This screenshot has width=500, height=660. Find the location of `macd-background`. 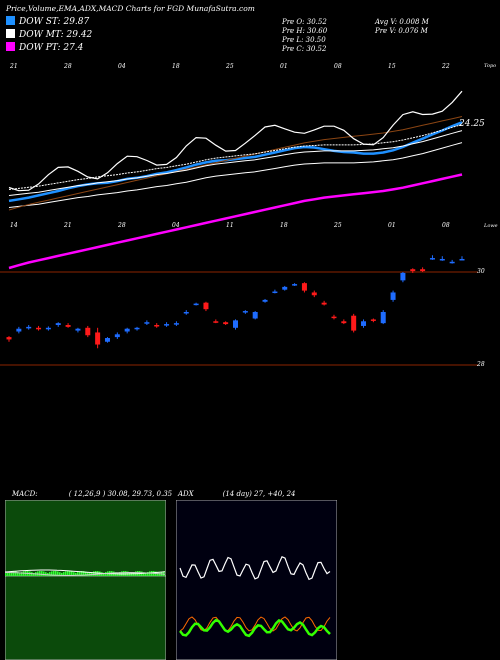

macd-background is located at coordinates (85, 580).